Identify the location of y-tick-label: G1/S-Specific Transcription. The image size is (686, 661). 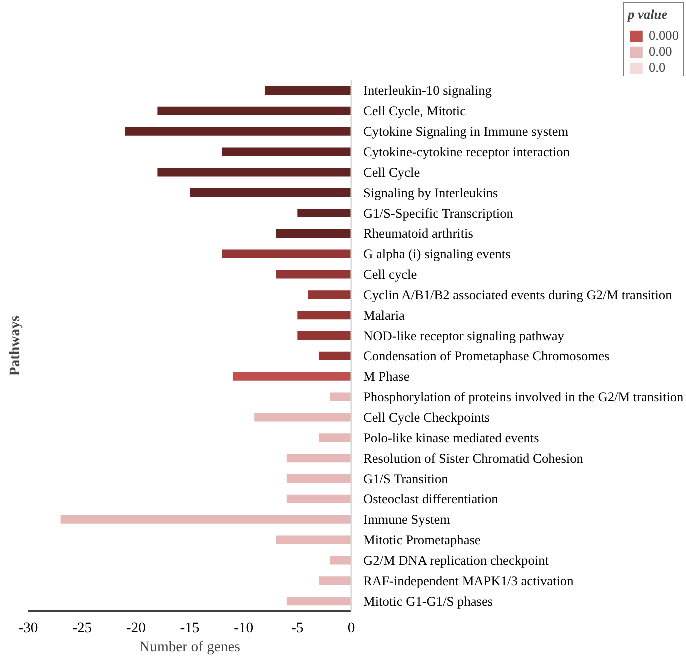
(439, 213).